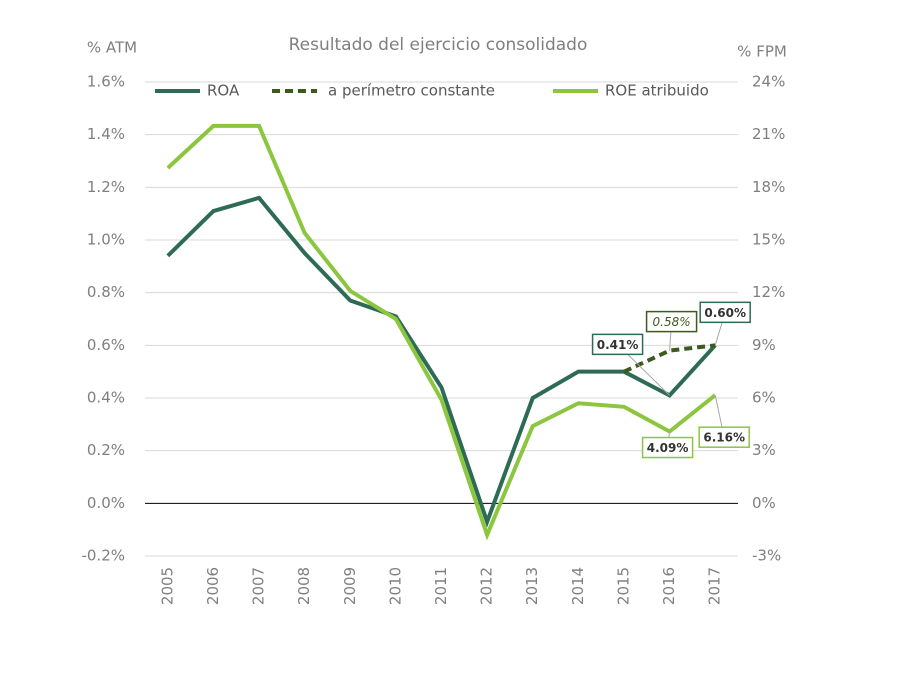 Image resolution: width=900 pixels, height=678 pixels. Describe the element at coordinates (167, 586) in the screenshot. I see `x-tick-label: 2005` at that location.